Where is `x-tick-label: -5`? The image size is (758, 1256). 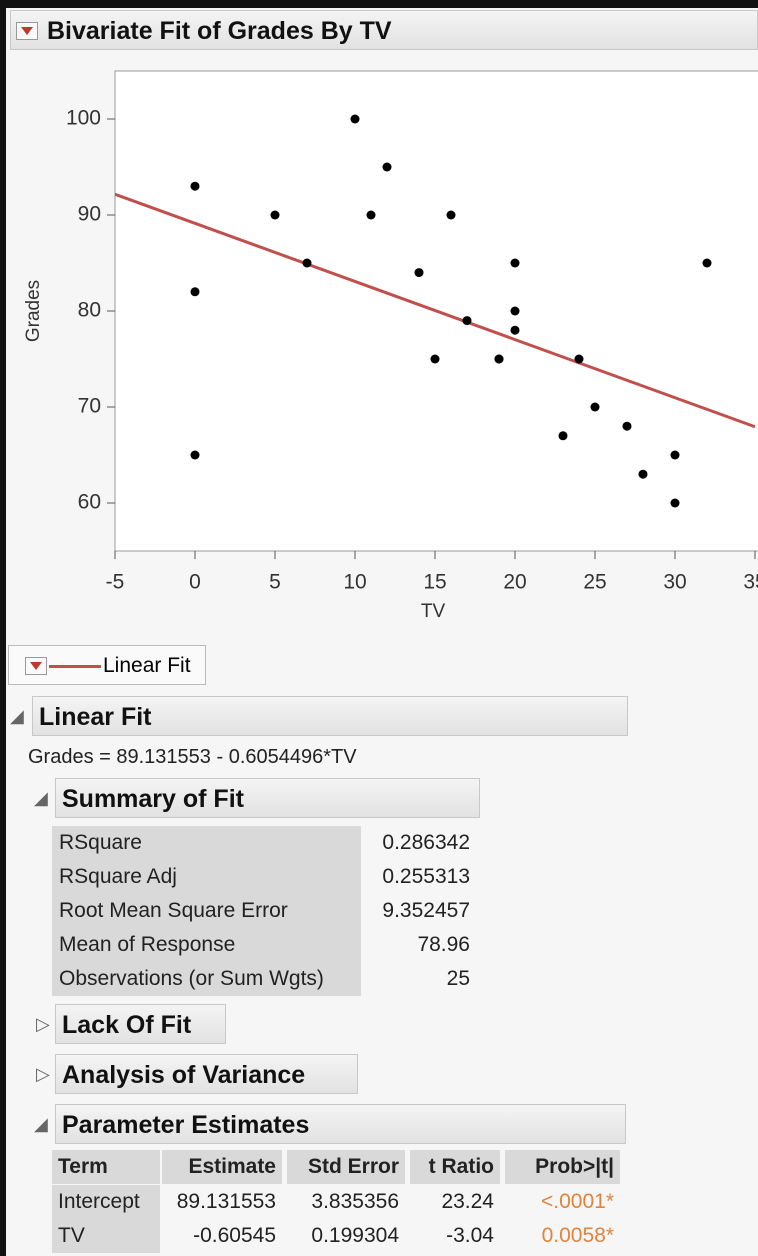
x-tick-label: -5 is located at coordinates (115, 582).